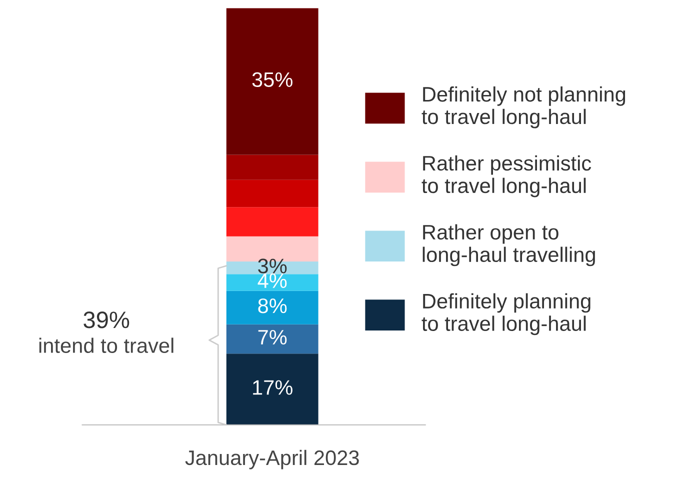  What do you see at coordinates (508, 245) in the screenshot?
I see `legend-label: Rather open to long-haul travelling` at bounding box center [508, 245].